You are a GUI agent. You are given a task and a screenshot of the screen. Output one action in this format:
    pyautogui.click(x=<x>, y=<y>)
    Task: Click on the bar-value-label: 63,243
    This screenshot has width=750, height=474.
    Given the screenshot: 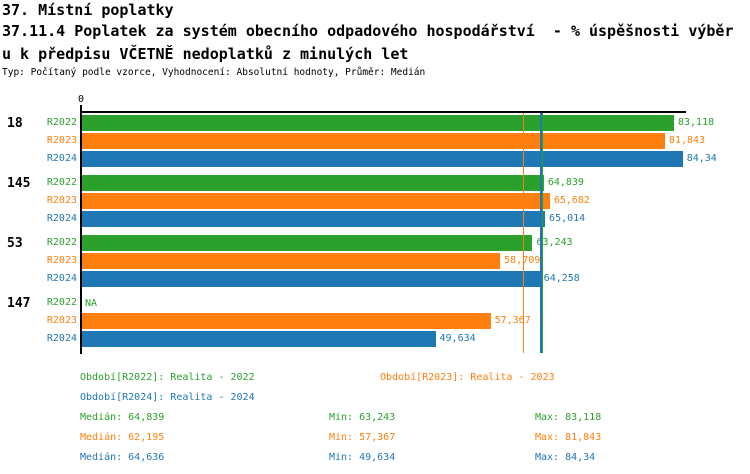 What is the action you would take?
    pyautogui.click(x=554, y=242)
    